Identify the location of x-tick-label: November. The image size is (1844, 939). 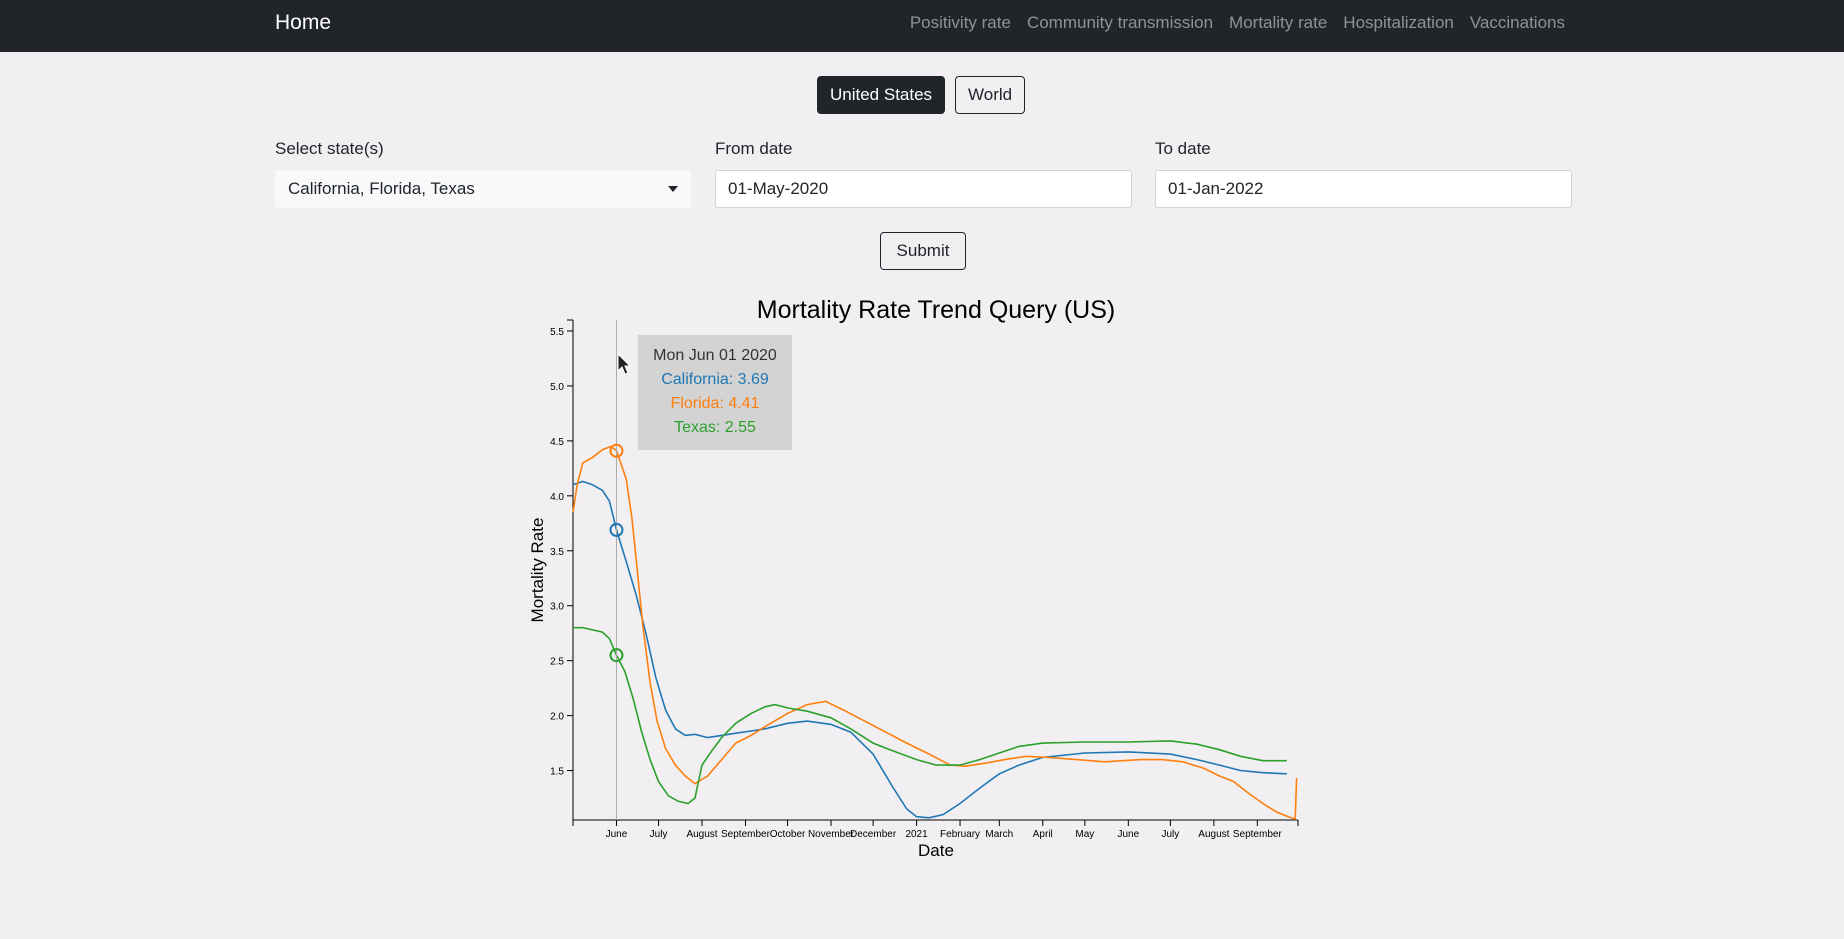
(831, 834).